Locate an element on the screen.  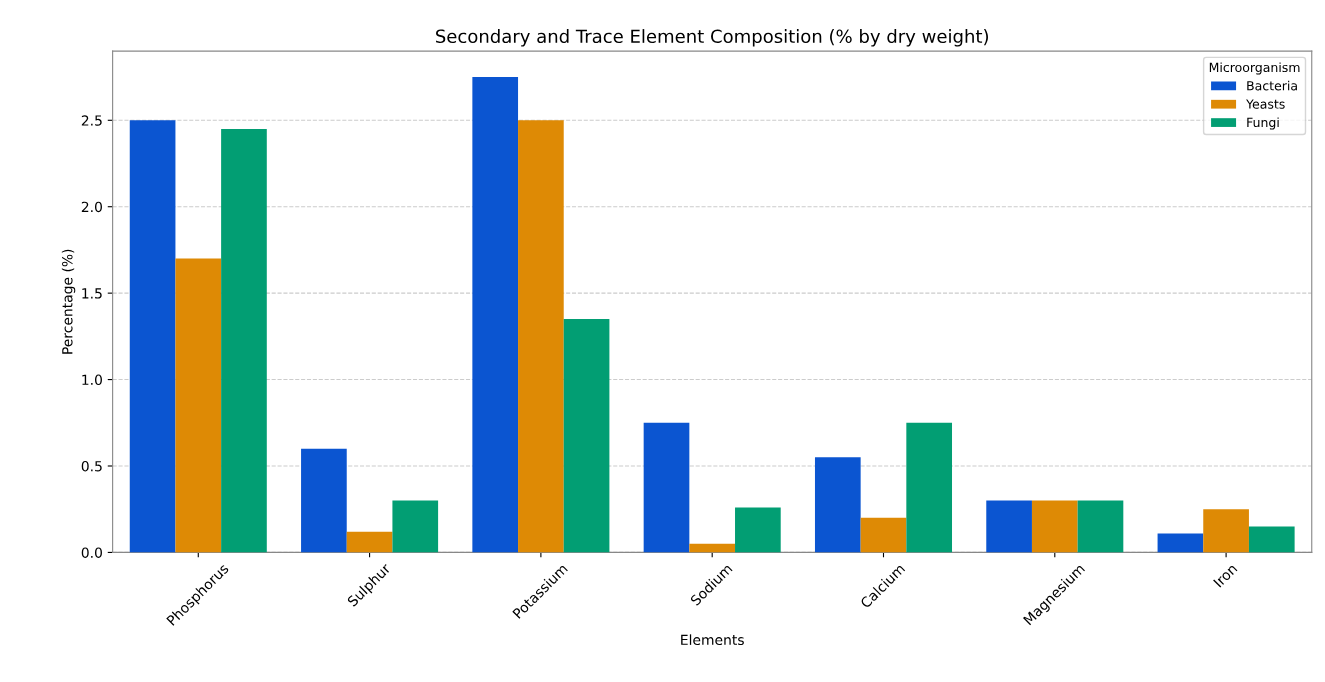
chart-title: Secondary and Trace Element Composition (% by dry weight) is located at coordinates (712, 38).